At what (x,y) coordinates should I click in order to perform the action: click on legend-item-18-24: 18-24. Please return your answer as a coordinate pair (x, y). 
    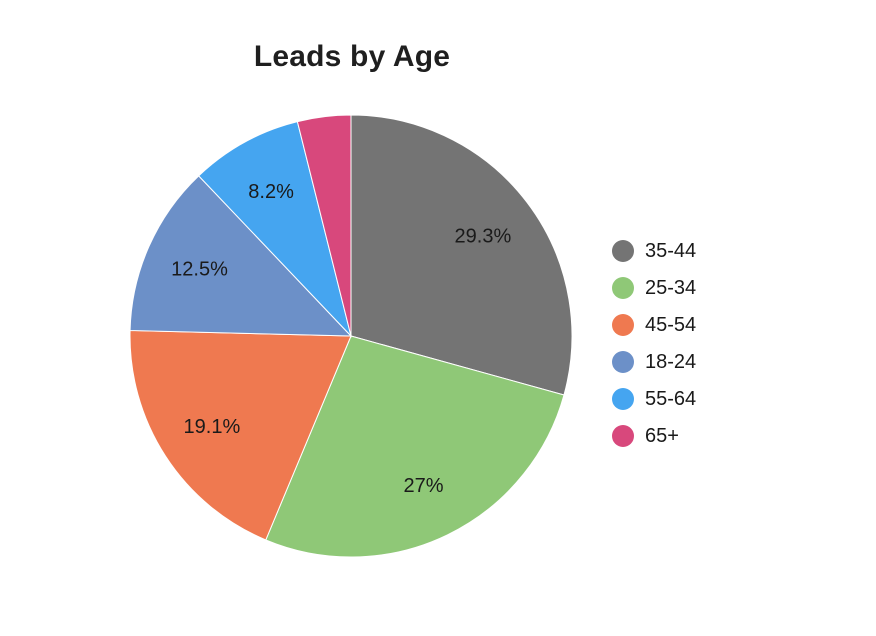
    Looking at the image, I should click on (654, 362).